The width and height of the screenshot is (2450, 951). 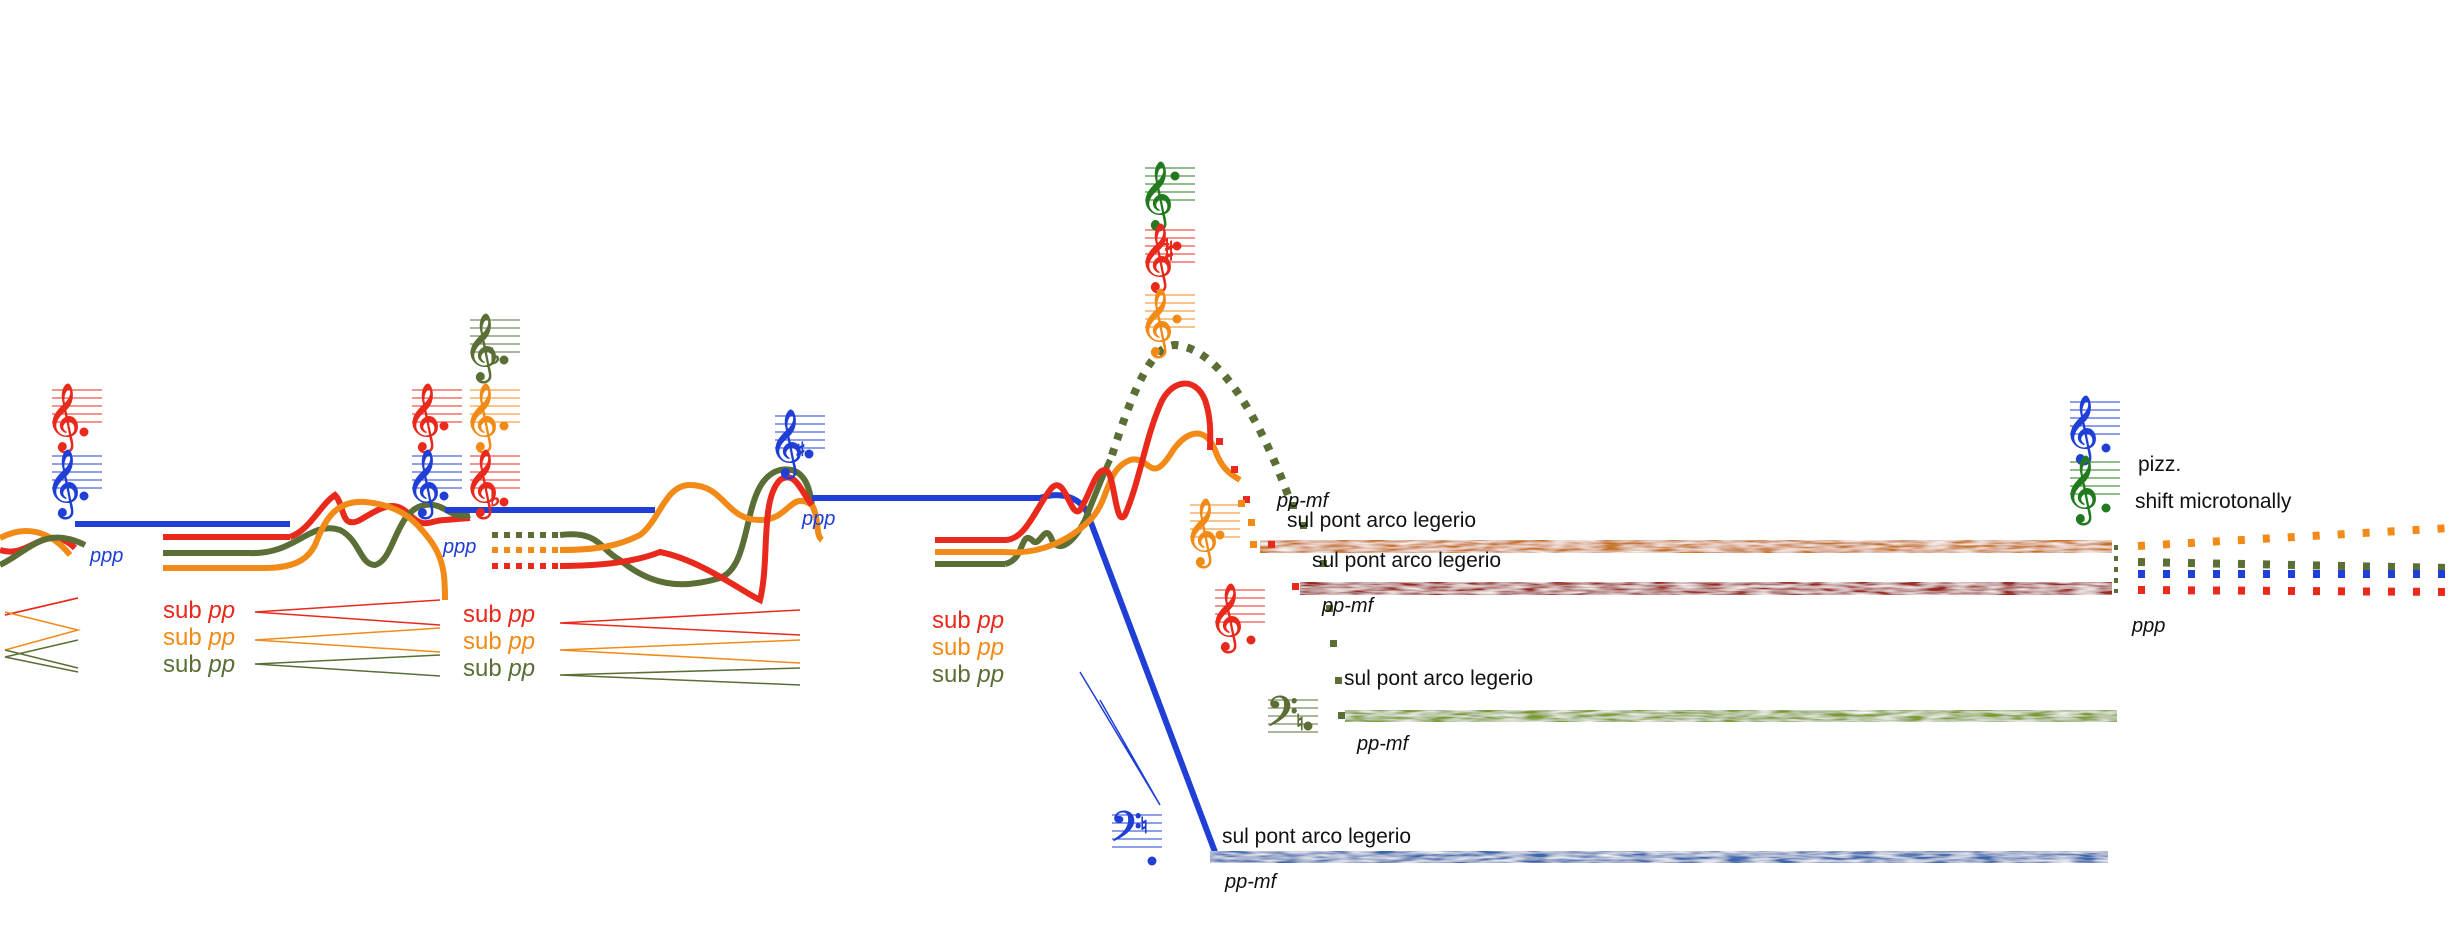 I want to click on dotted-olive-arc, so click(x=1200, y=418).